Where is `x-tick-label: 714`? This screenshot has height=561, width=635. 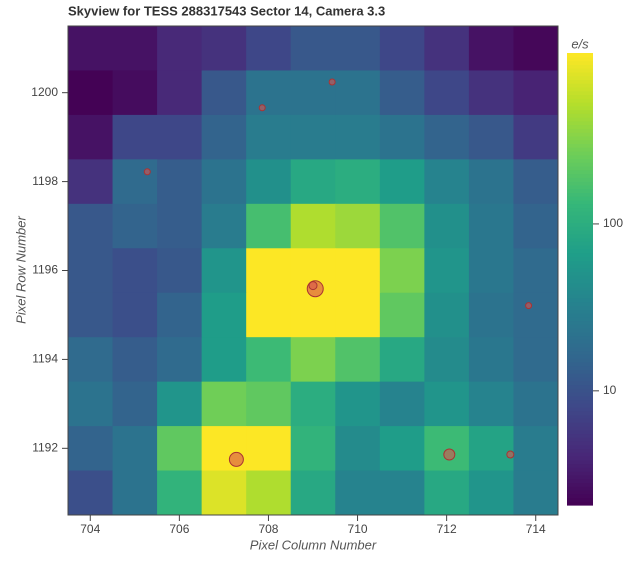 x-tick-label: 714 is located at coordinates (536, 529).